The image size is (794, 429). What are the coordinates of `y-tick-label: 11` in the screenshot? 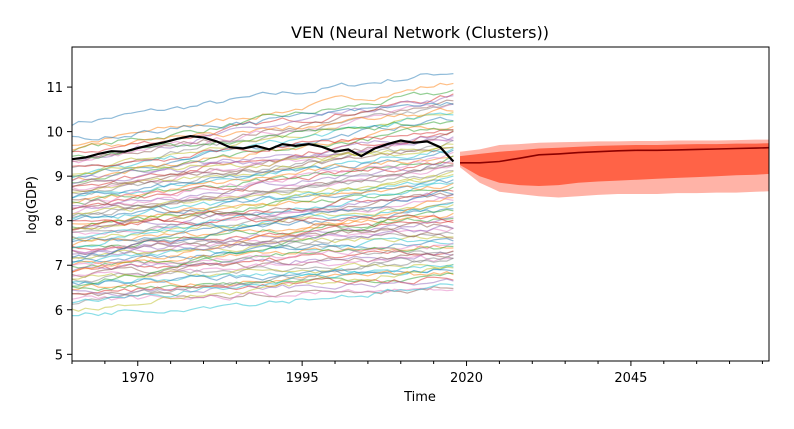 It's located at (54, 88).